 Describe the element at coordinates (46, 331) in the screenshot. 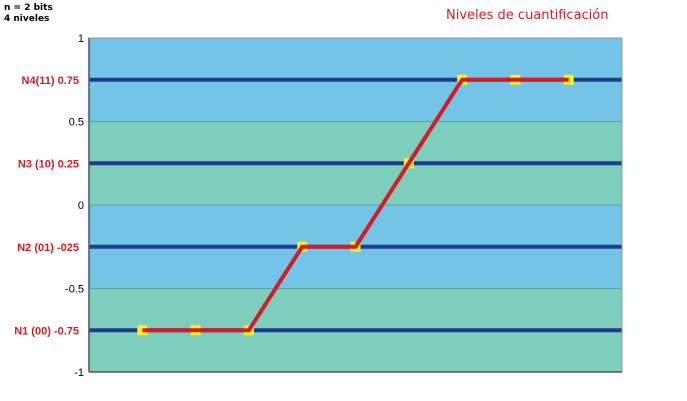

I see `level-label: N1 (00) -0.75` at that location.